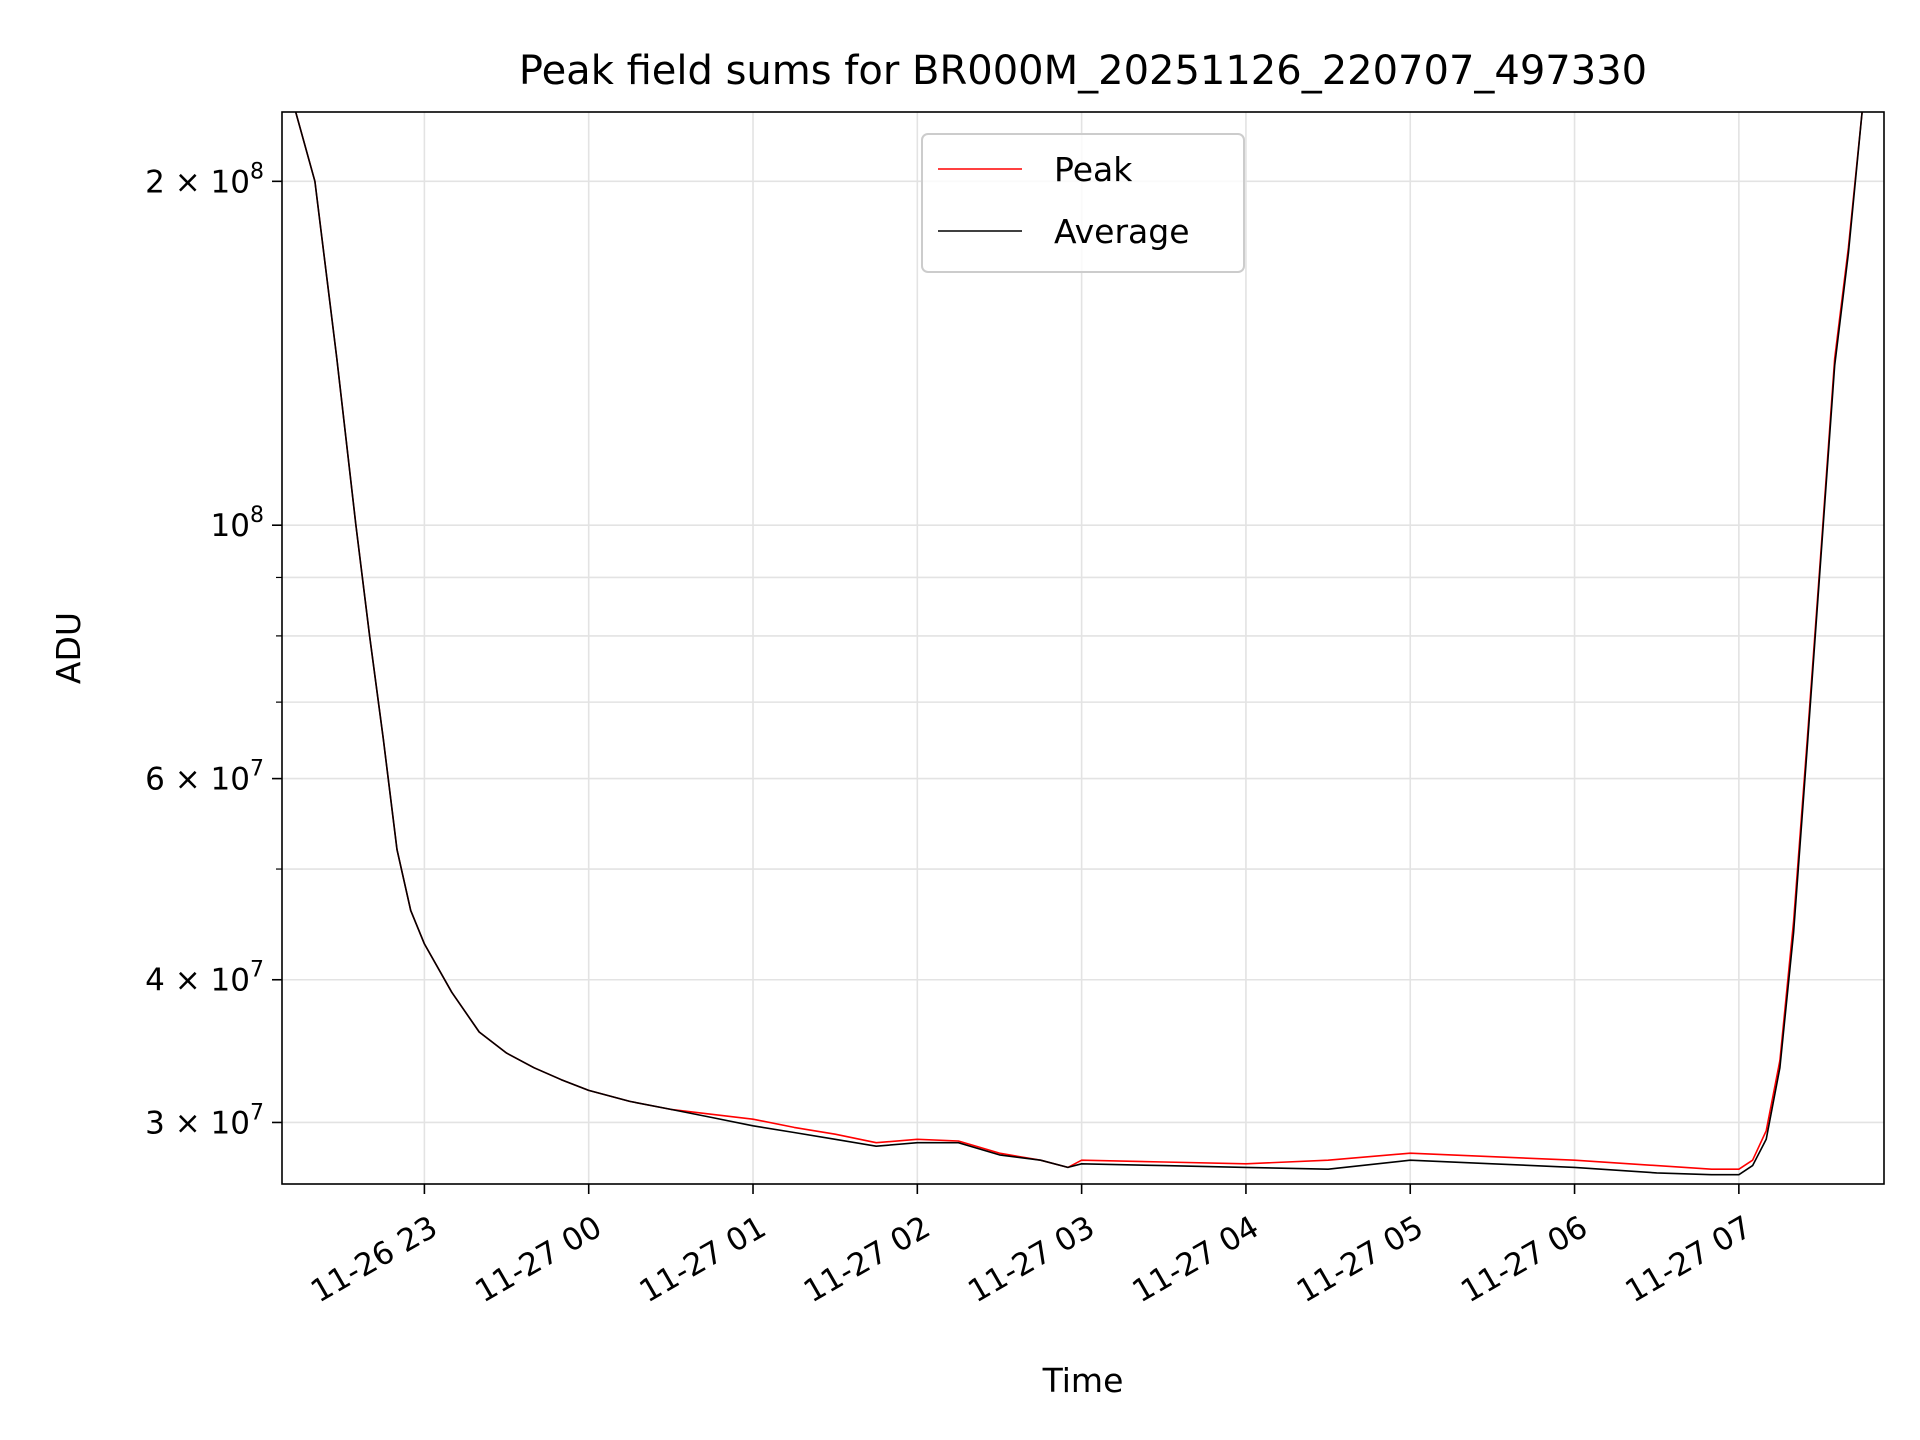 This screenshot has height=1440, width=1920. What do you see at coordinates (213, 650) in the screenshot?
I see `y-axis-ticks: 108 2 × 108 6 × 107 4 × 107 3 × 107` at bounding box center [213, 650].